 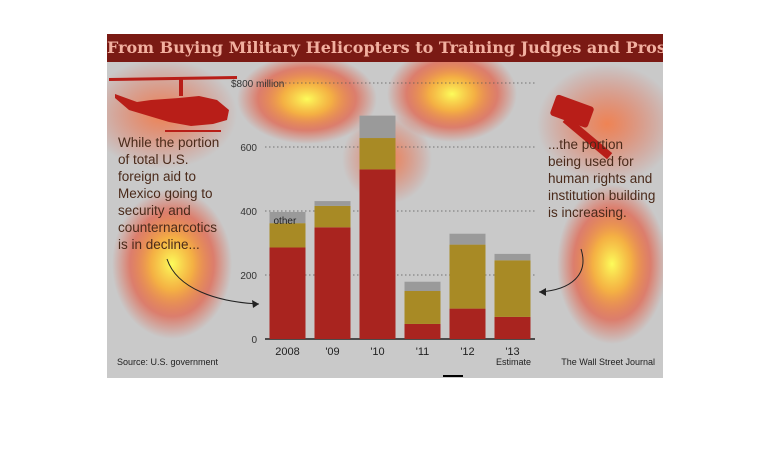 What do you see at coordinates (248, 276) in the screenshot?
I see `y-tick-label: 200` at bounding box center [248, 276].